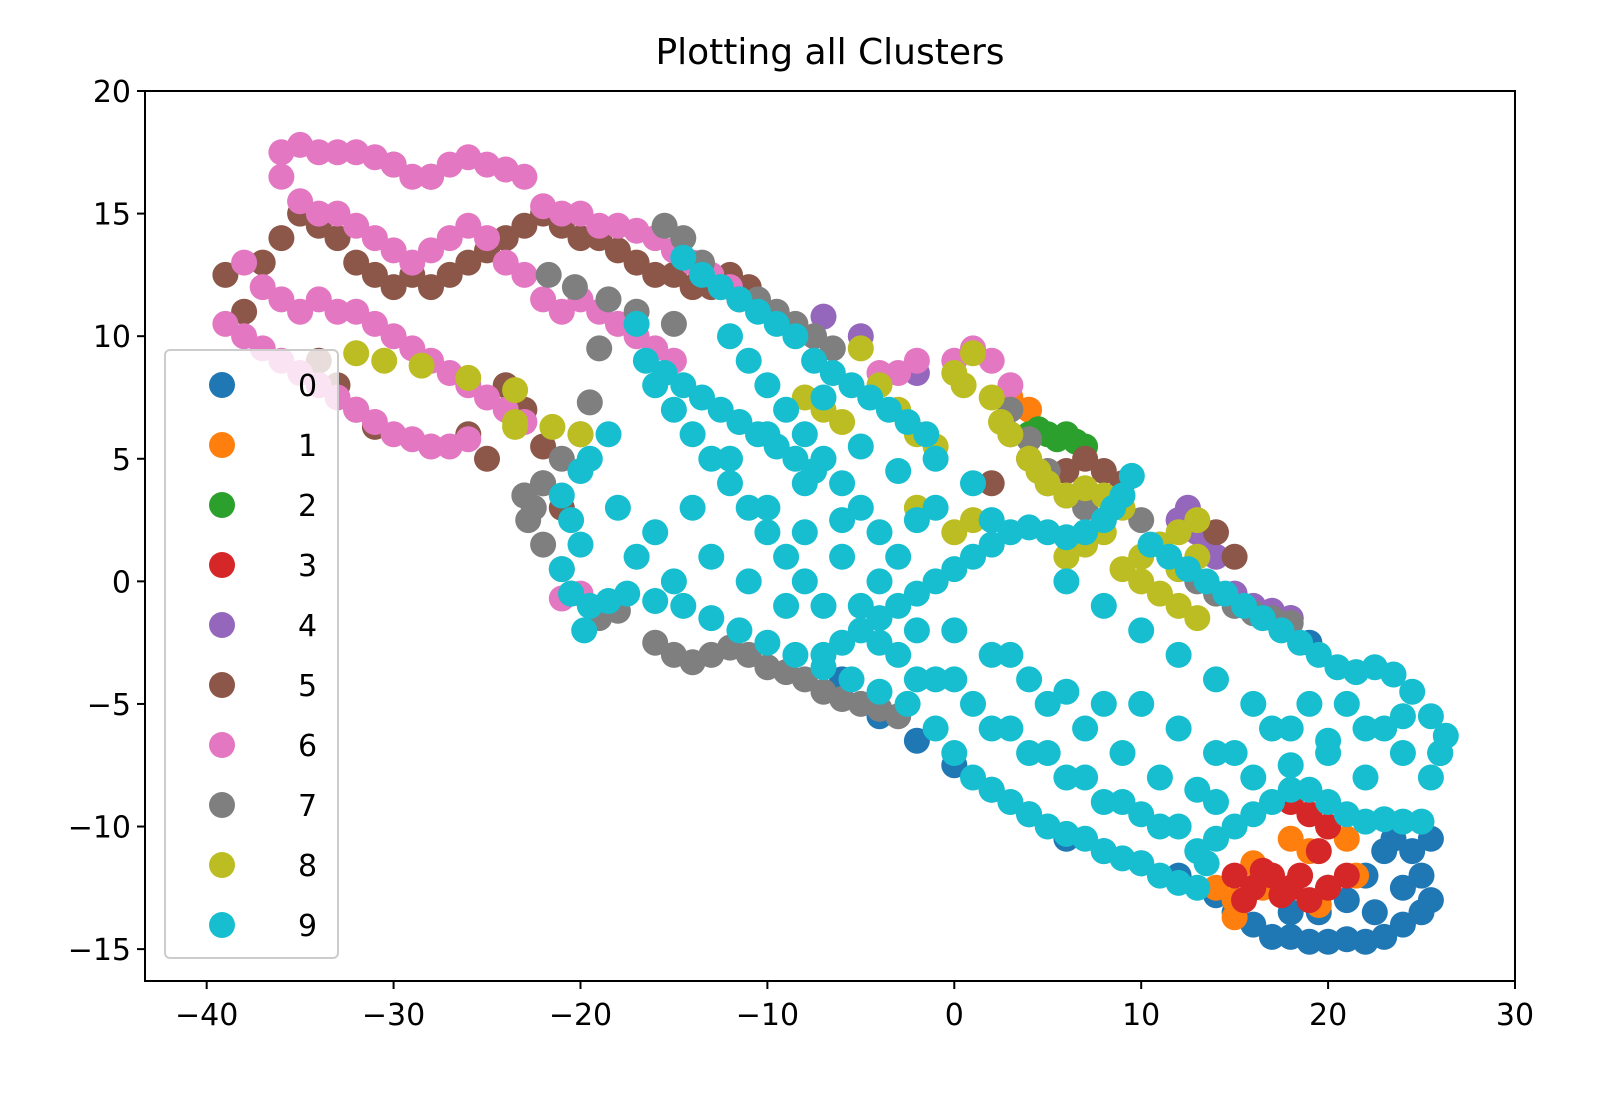 This screenshot has width=1597, height=1098. What do you see at coordinates (954, 1015) in the screenshot?
I see `x-tick-label: 0` at bounding box center [954, 1015].